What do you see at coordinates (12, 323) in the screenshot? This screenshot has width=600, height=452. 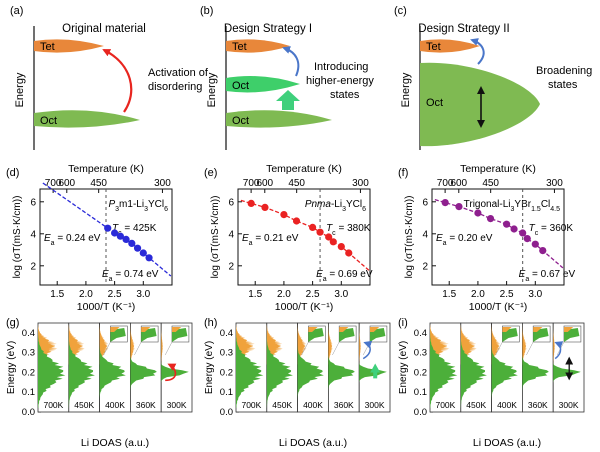 I see `panel-label: (g)` at bounding box center [12, 323].